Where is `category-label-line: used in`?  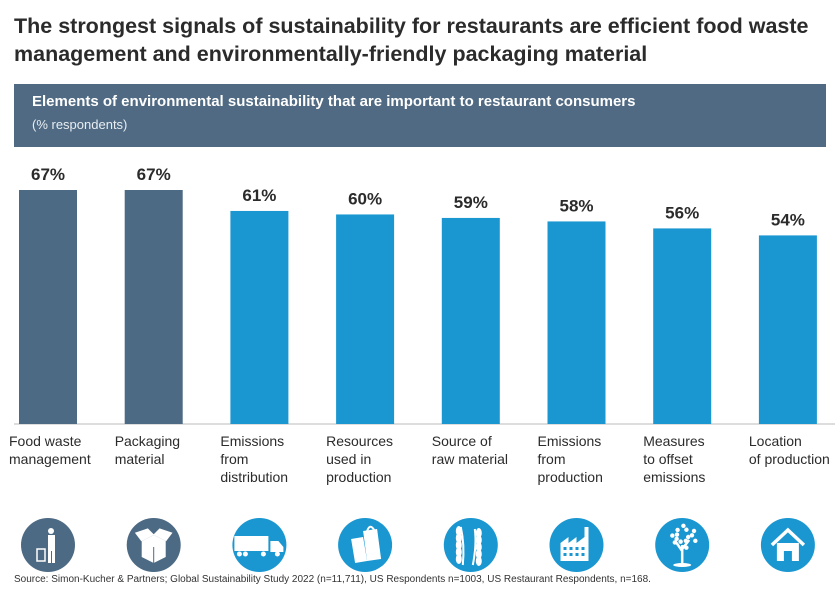 category-label-line: used in is located at coordinates (348, 459).